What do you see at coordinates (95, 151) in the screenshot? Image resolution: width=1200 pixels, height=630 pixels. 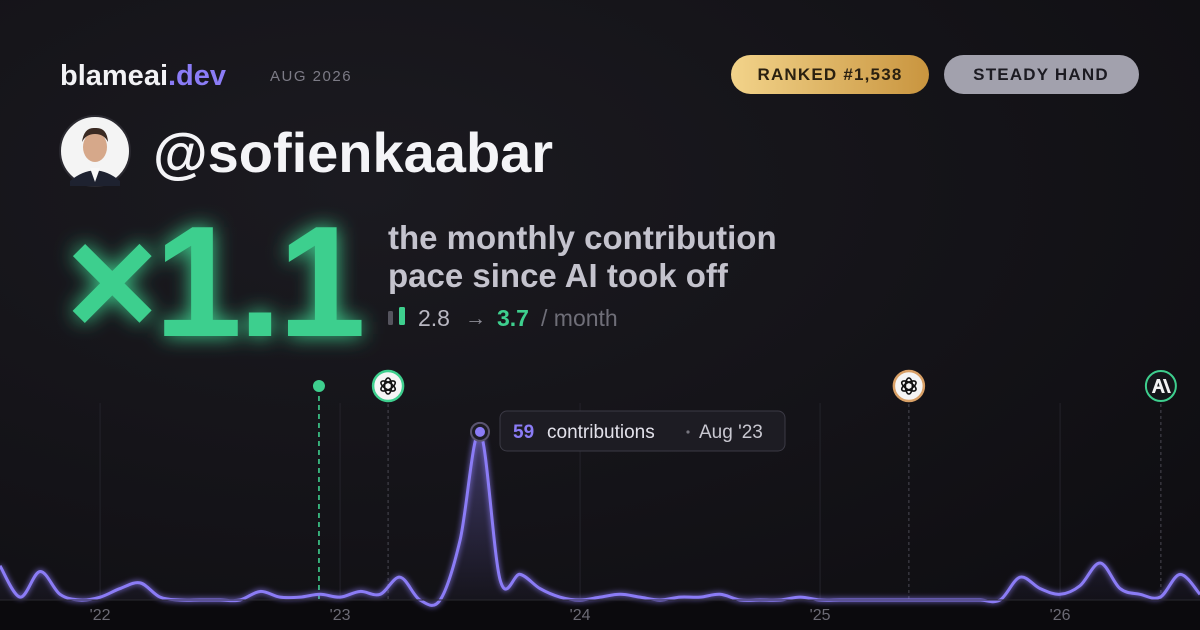 I see `avatar` at bounding box center [95, 151].